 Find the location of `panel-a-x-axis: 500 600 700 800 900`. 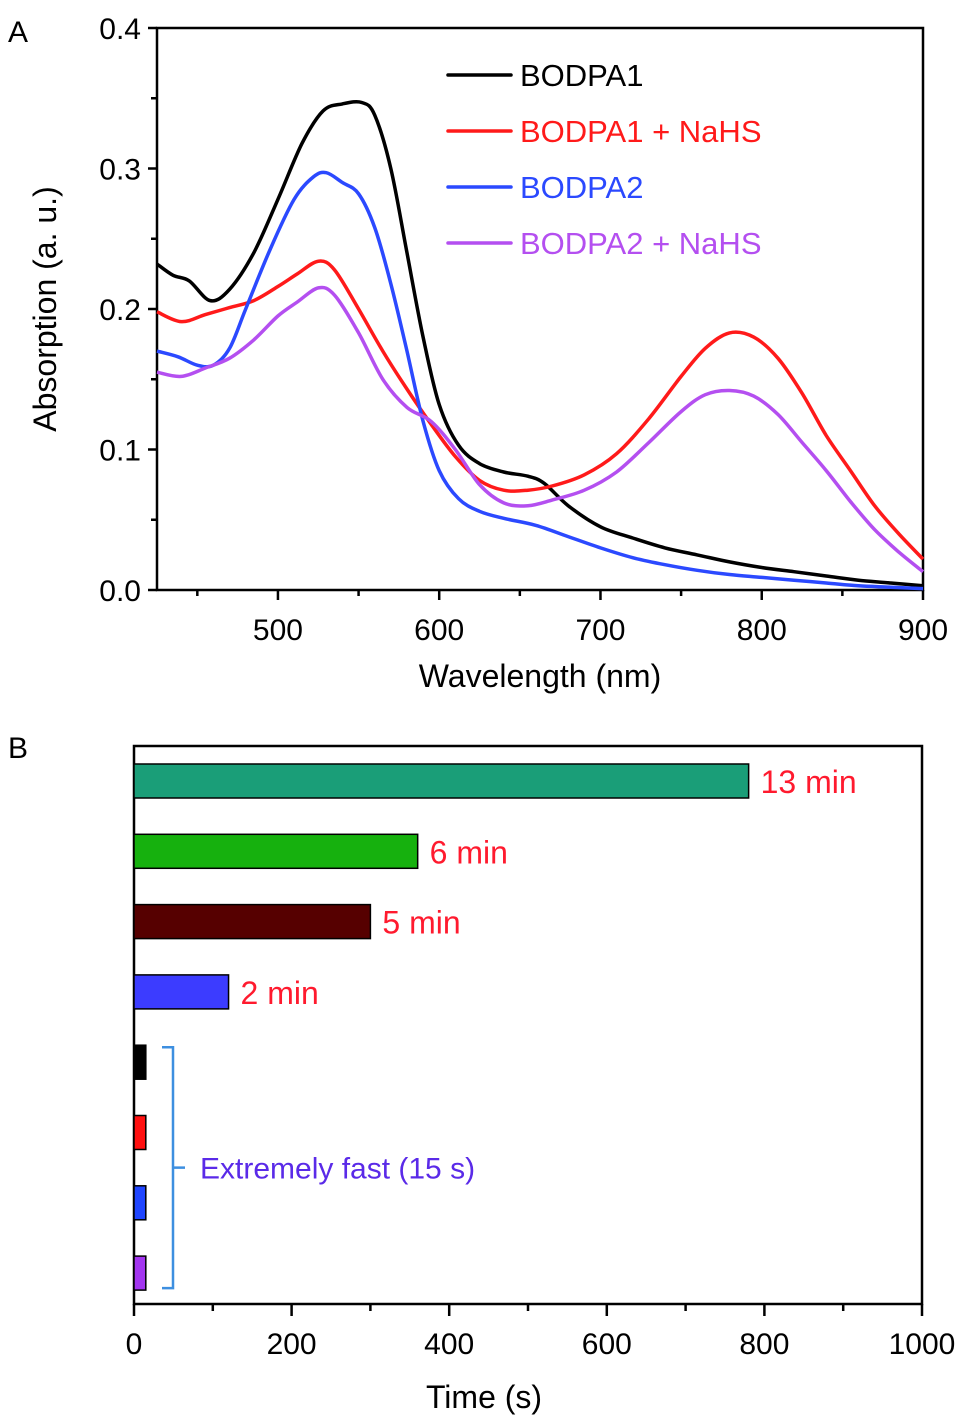

panel-a-x-axis: 500 600 700 800 900 is located at coordinates (572, 618).